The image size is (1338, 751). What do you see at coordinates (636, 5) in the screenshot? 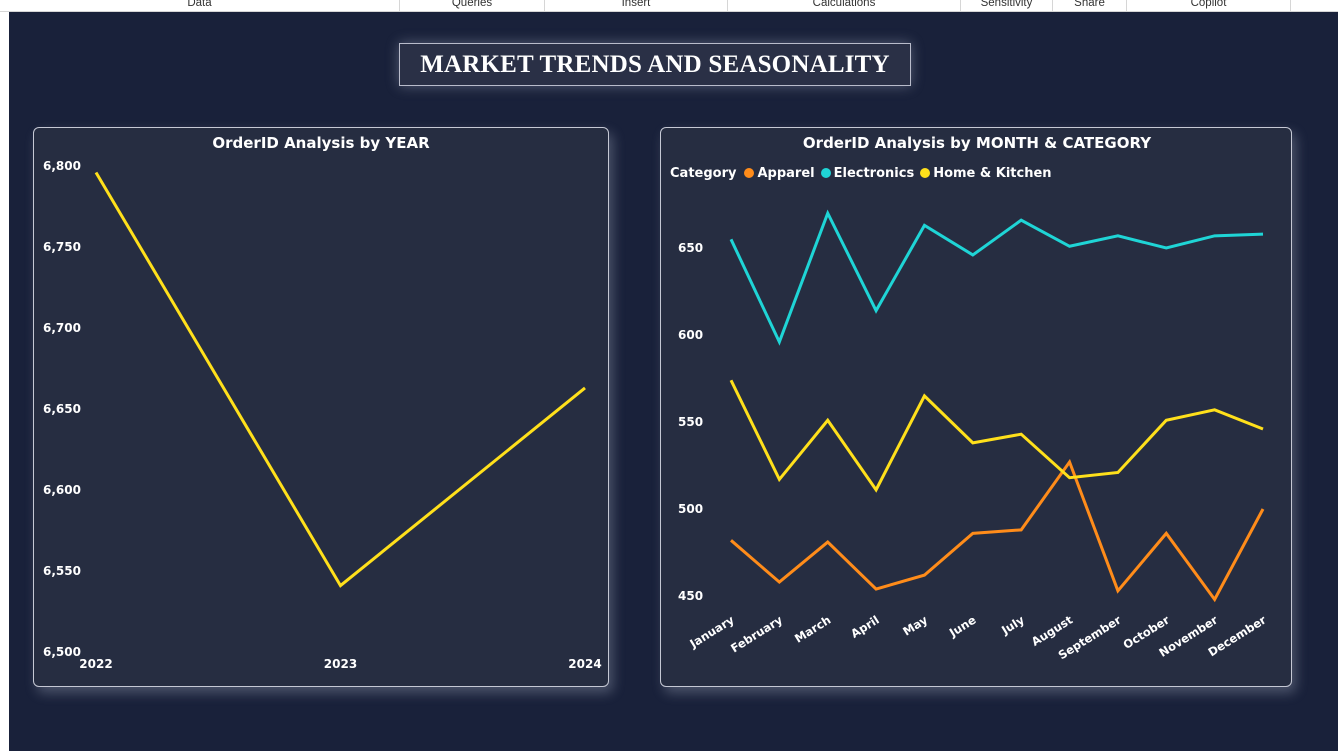
I see `ribbon-tab-insert: Insert` at bounding box center [636, 5].